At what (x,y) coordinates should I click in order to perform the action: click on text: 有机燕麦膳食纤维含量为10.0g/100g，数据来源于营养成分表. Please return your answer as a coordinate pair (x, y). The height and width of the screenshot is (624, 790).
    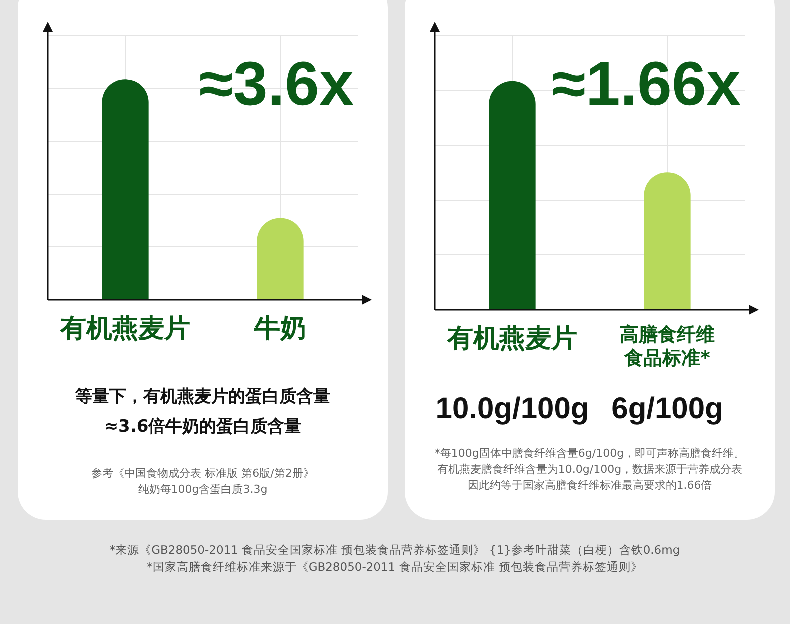
    Looking at the image, I should click on (590, 470).